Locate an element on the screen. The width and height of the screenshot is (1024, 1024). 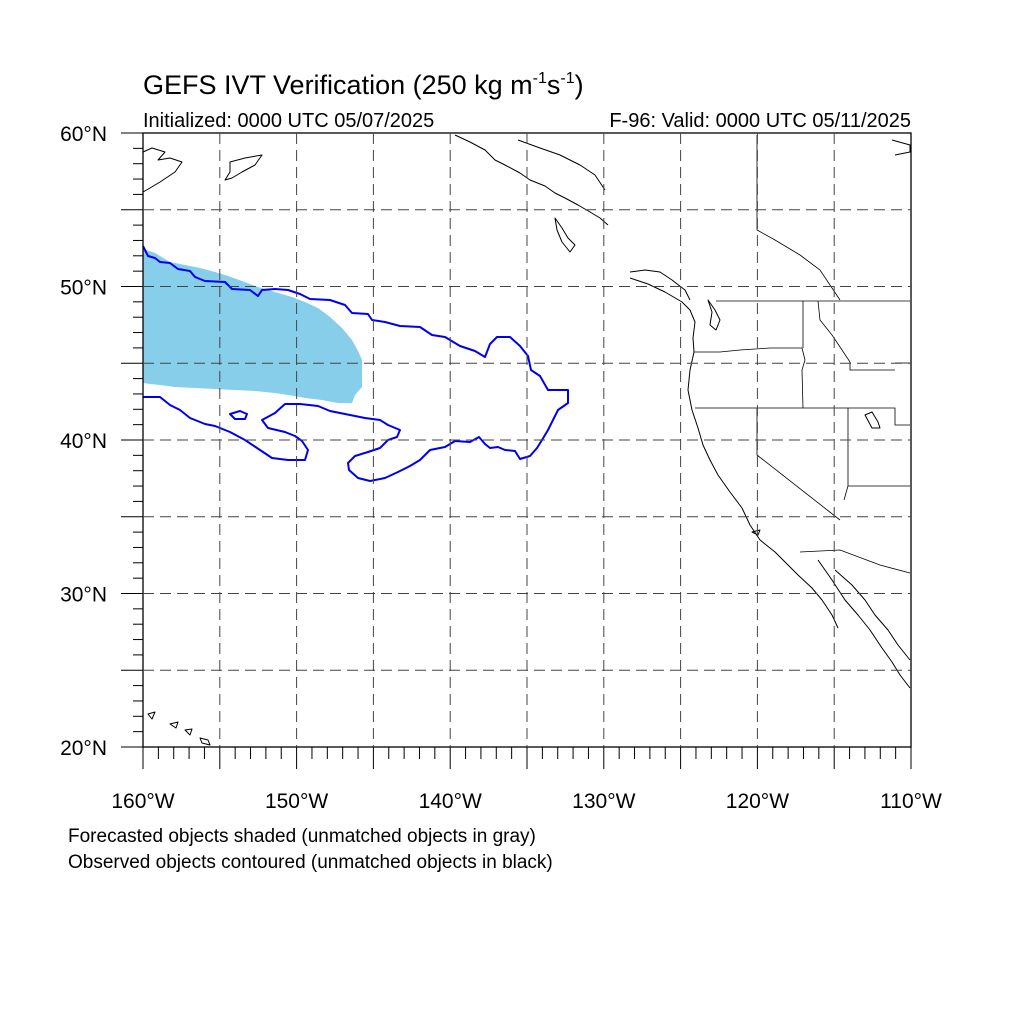
lat-label: 20°N is located at coordinates (83, 748).